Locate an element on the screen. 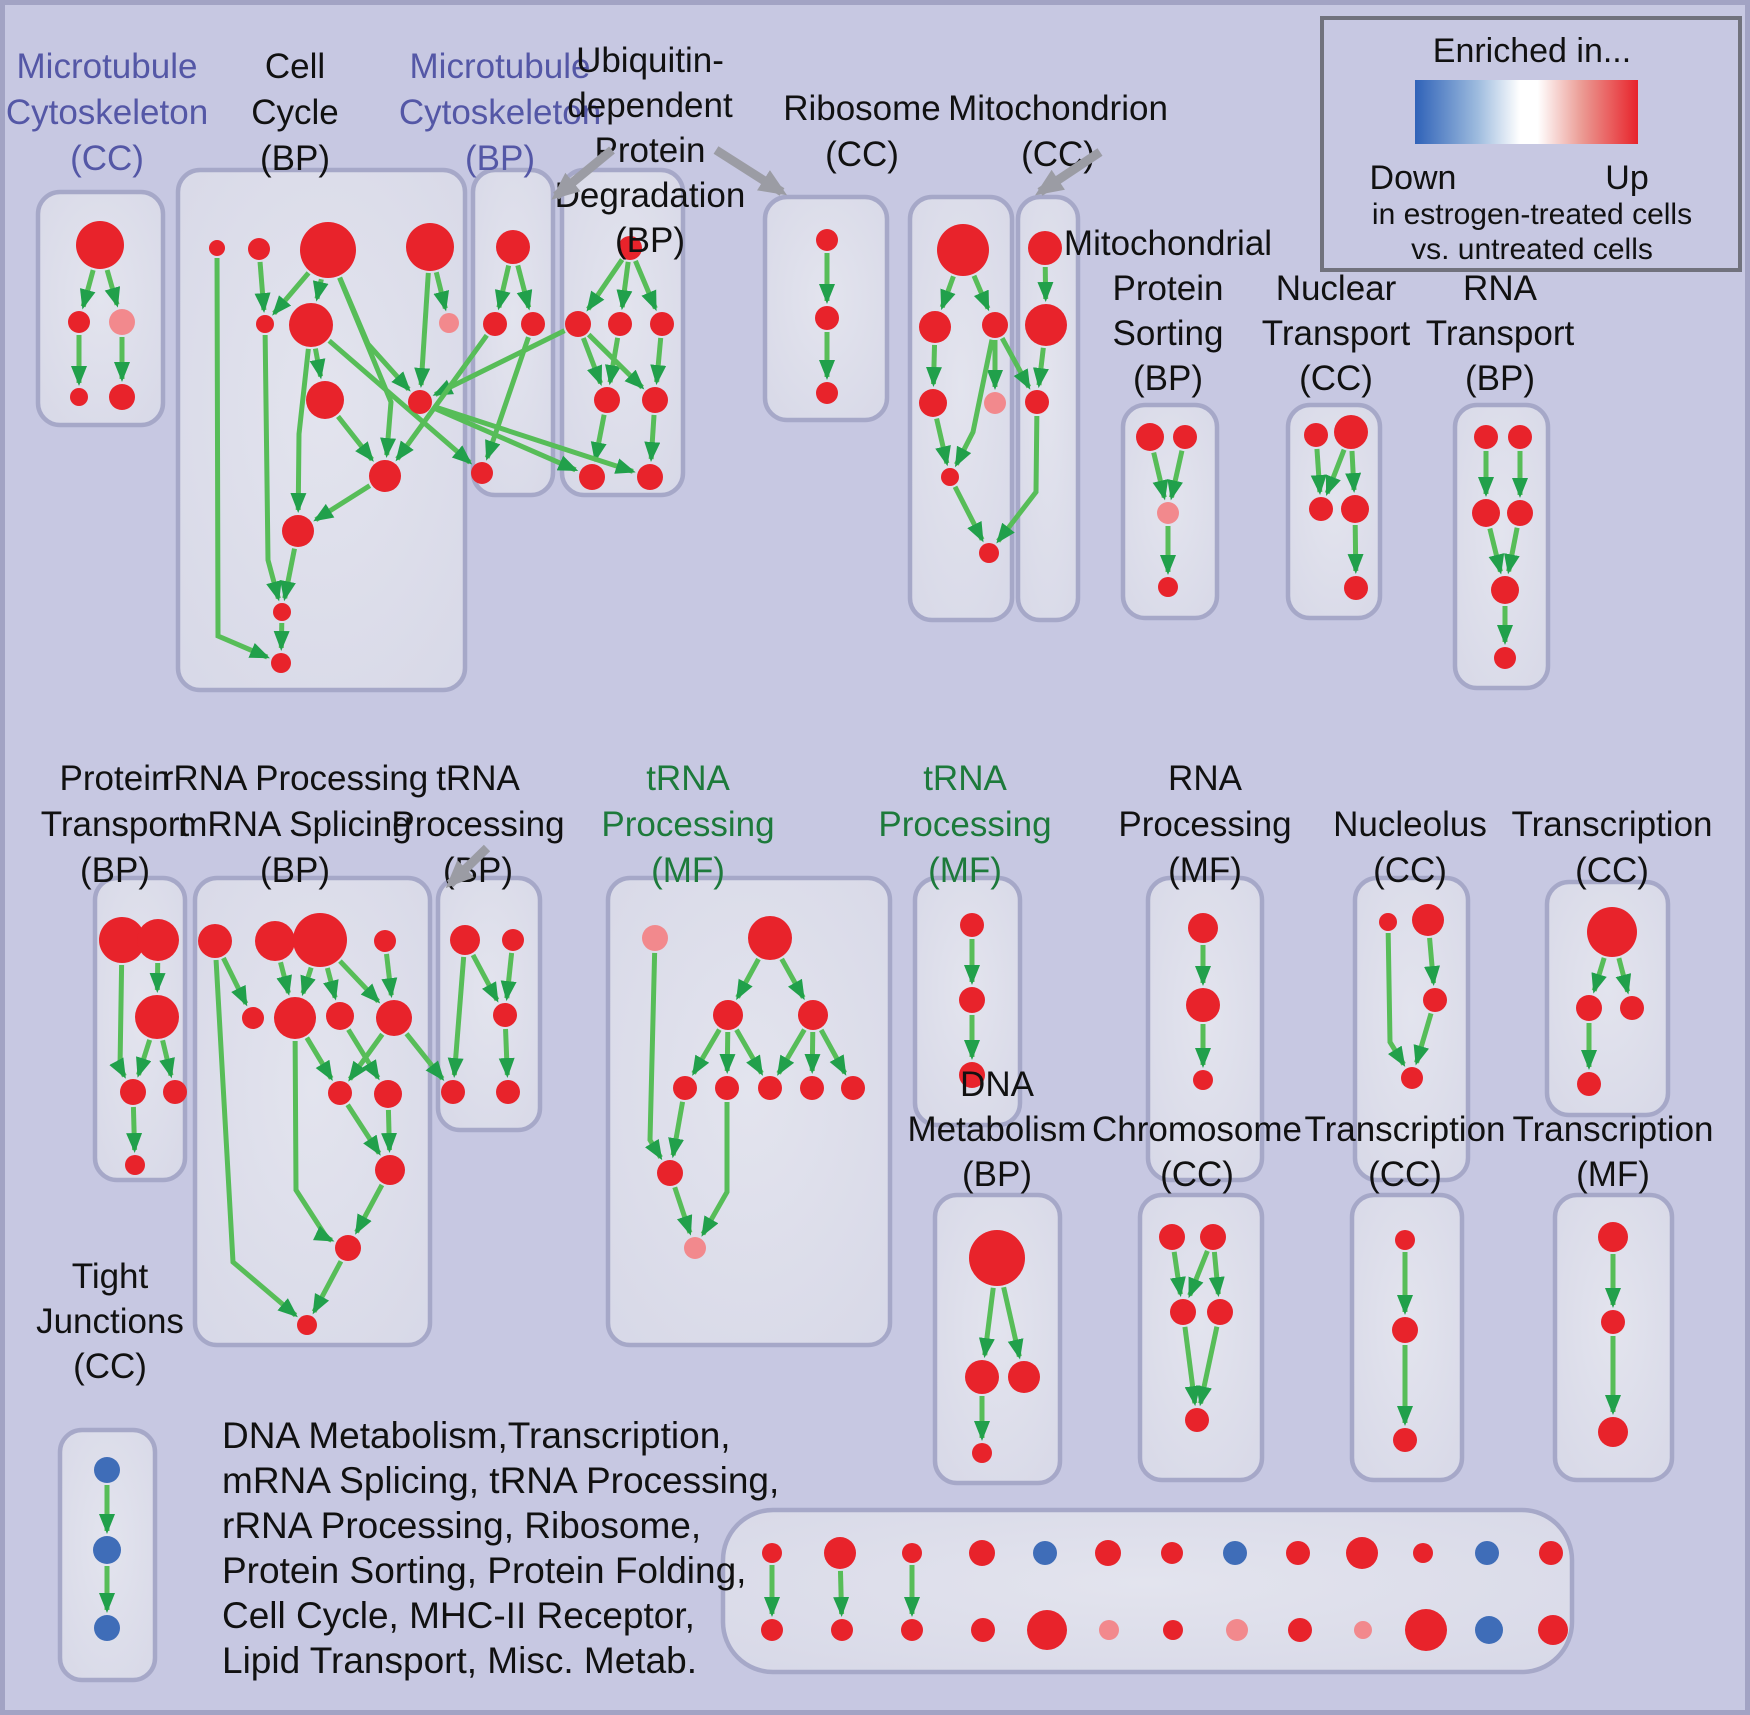 The width and height of the screenshot is (1750, 1715). rna-transport-bp-label-line-1: RNA is located at coordinates (1500, 288).